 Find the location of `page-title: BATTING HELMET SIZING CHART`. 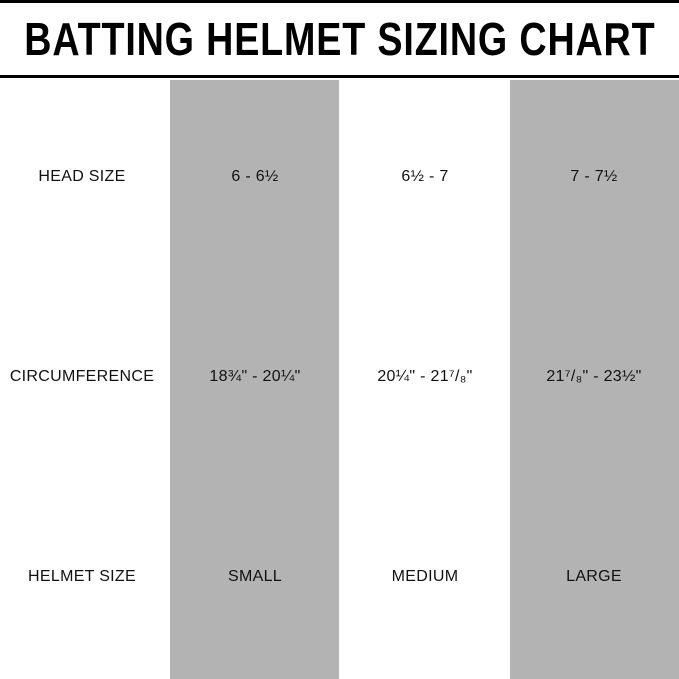

page-title: BATTING HELMET SIZING CHART is located at coordinates (339, 39).